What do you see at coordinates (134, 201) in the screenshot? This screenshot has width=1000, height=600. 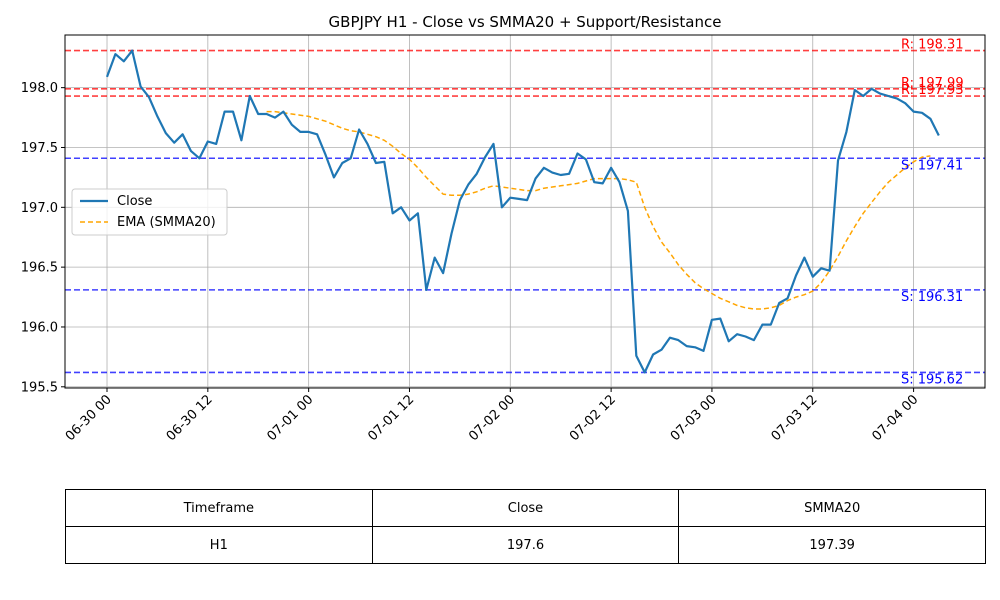 I see `legend-close-label: Close` at bounding box center [134, 201].